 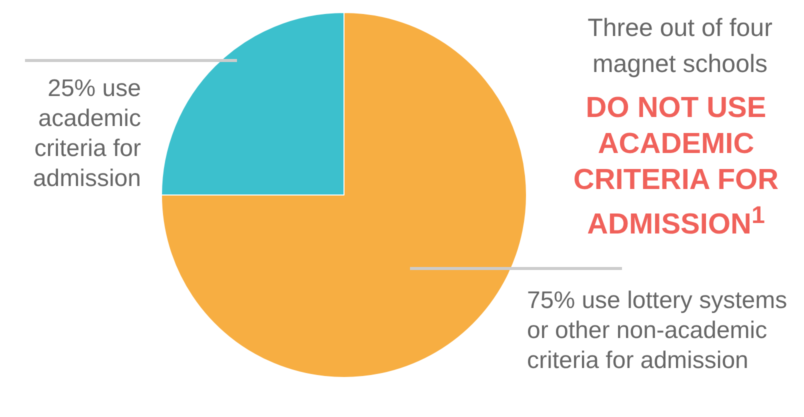 What do you see at coordinates (680, 46) in the screenshot?
I see `text: Three out of four magnet schools` at bounding box center [680, 46].